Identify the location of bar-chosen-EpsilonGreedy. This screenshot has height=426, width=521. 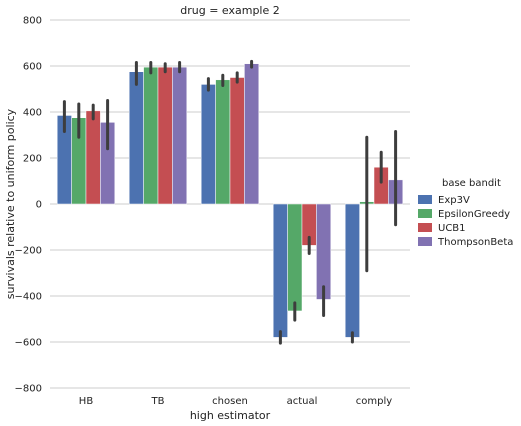
(223, 142).